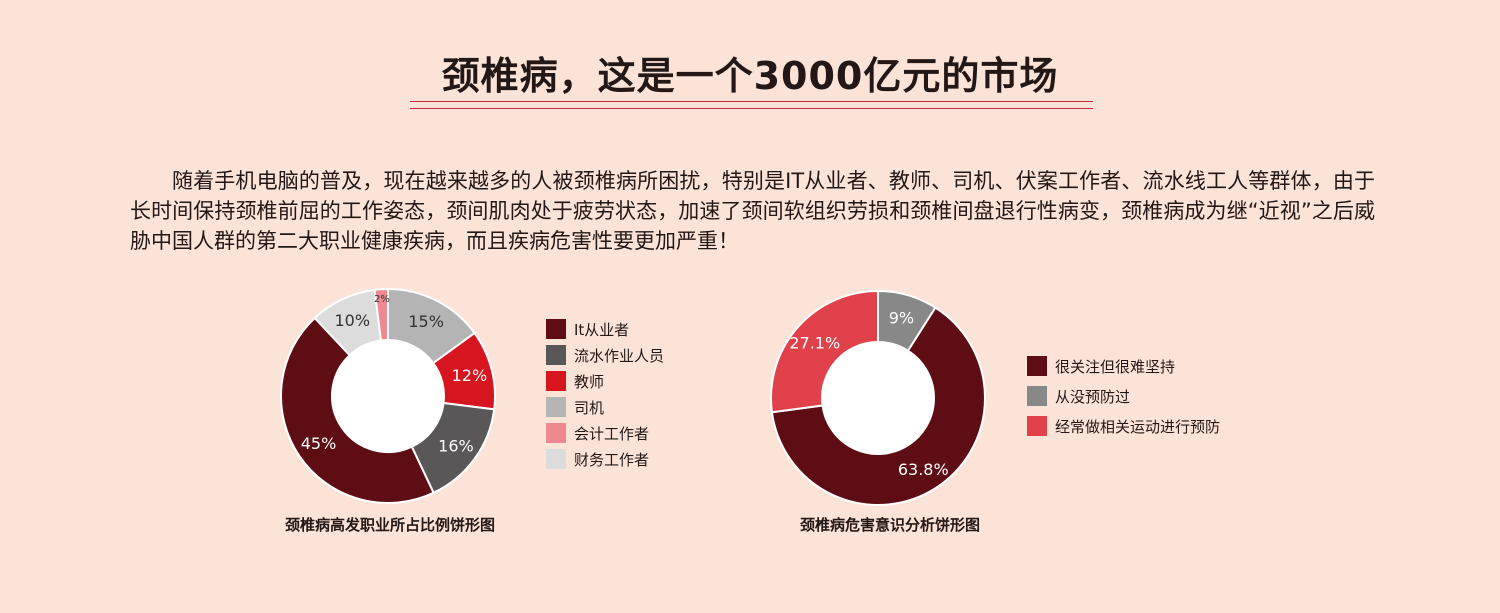 The width and height of the screenshot is (1500, 613). I want to click on chart1-legend-item: 司机, so click(605, 407).